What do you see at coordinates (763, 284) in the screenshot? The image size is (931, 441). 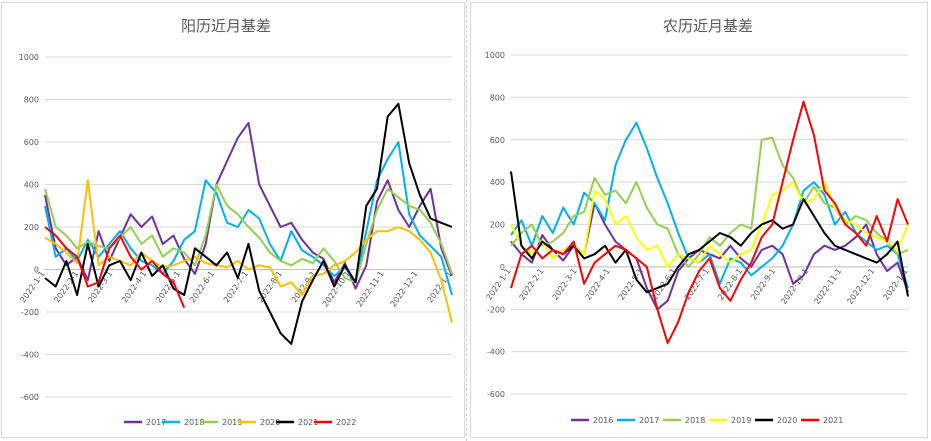 I see `x-tick-label: 2022-9-1` at bounding box center [763, 284].